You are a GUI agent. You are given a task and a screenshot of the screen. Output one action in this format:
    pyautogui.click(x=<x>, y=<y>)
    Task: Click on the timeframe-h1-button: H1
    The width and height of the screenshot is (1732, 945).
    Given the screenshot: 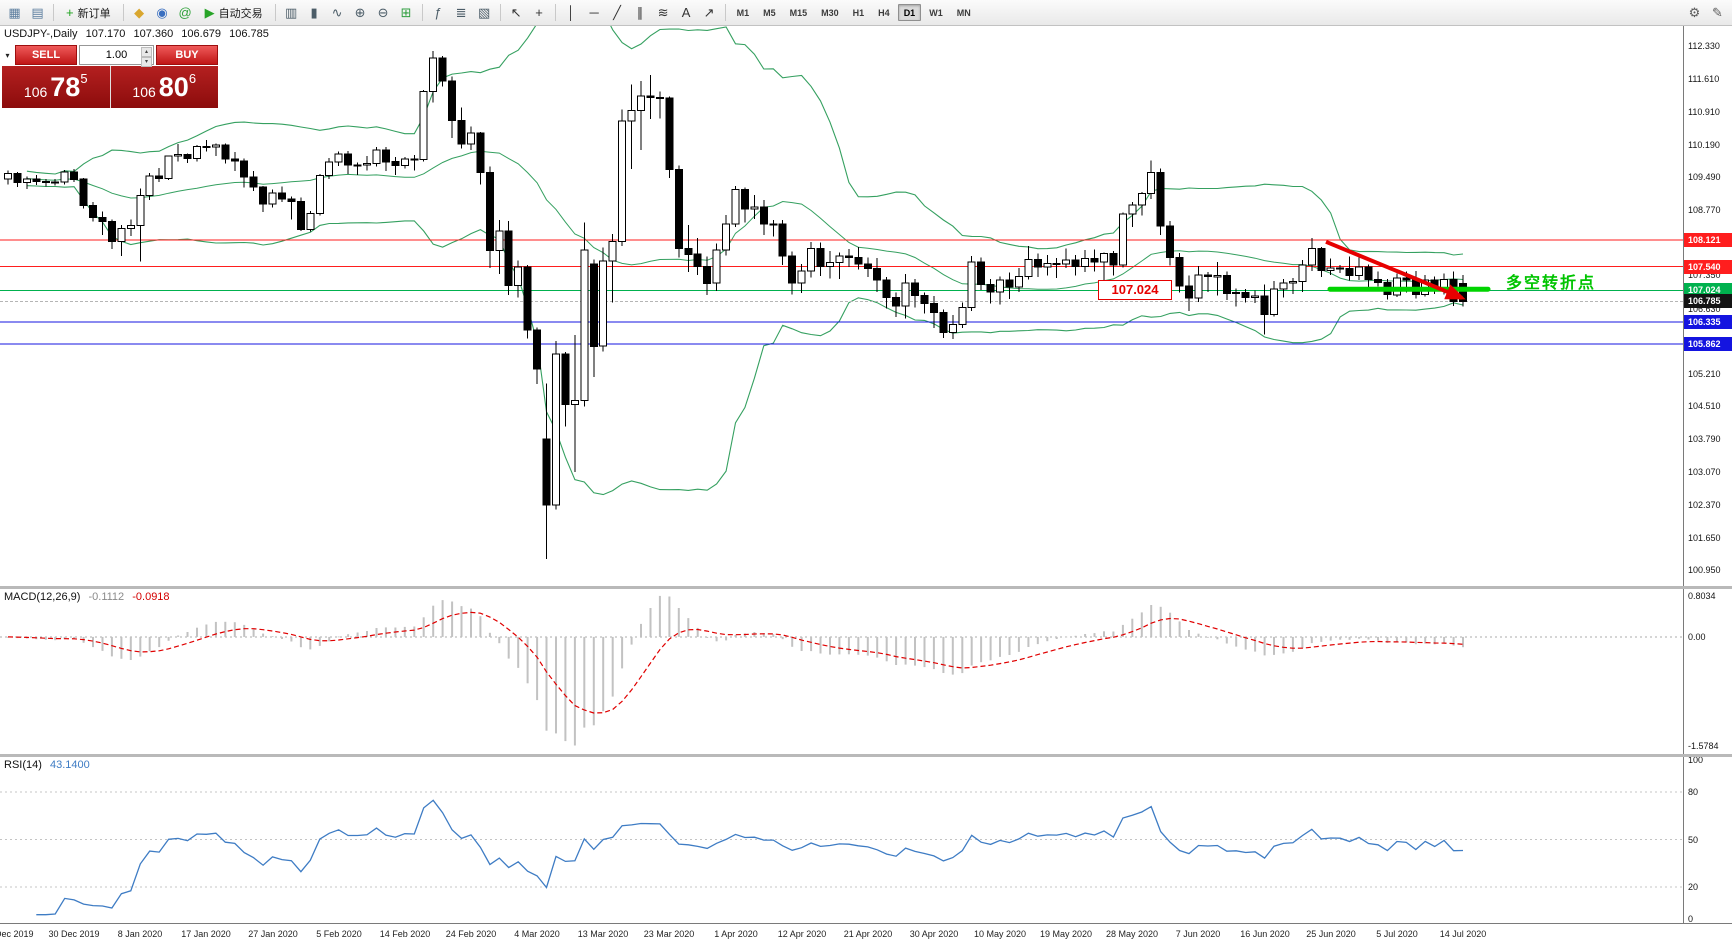 What is the action you would take?
    pyautogui.click(x=858, y=12)
    